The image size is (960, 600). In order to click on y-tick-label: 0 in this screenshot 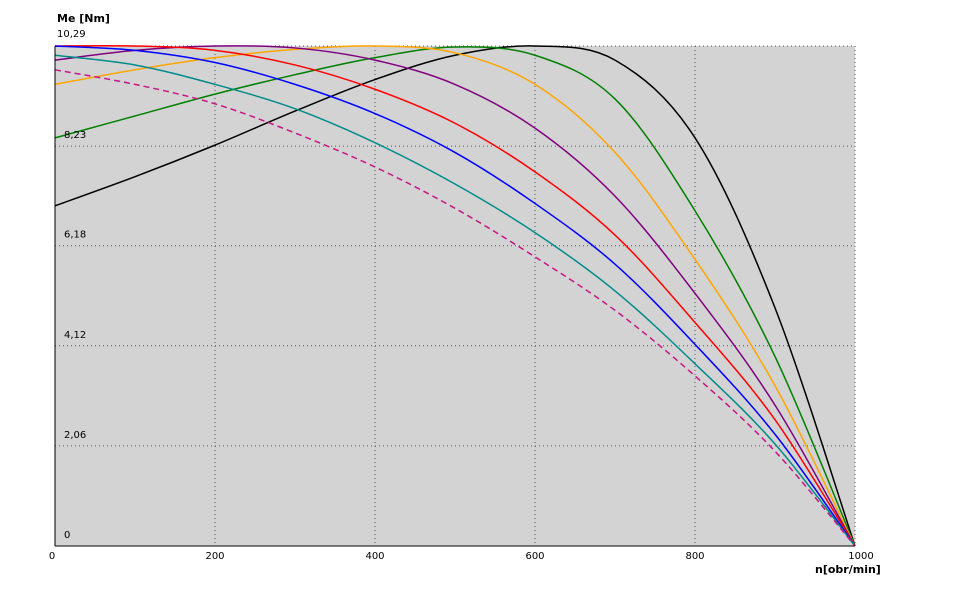, I will do `click(67, 535)`.